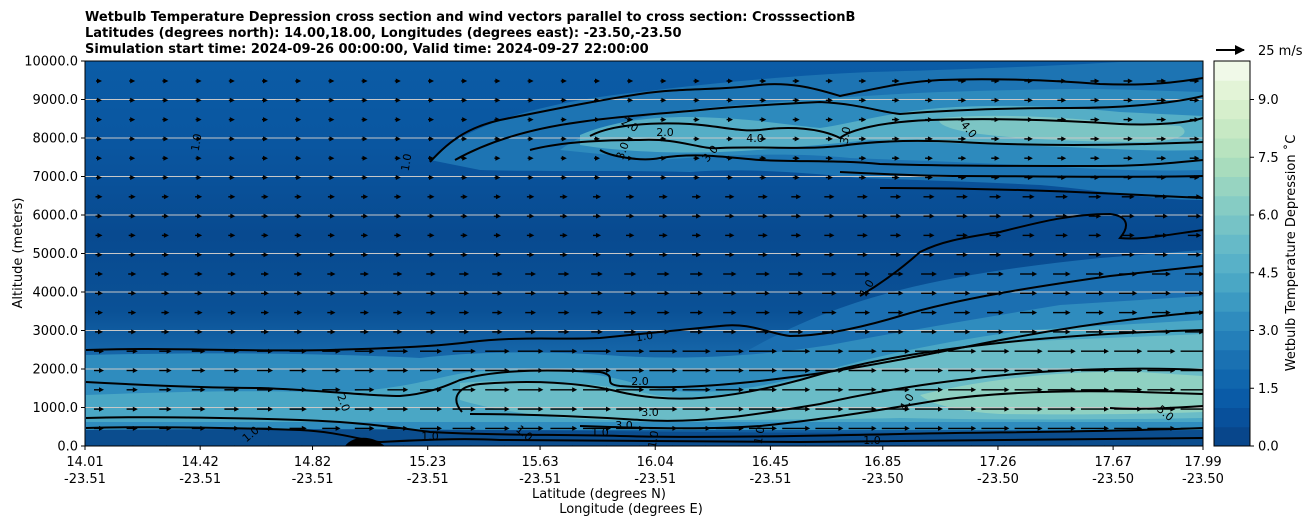 This screenshot has height=526, width=1312. I want to click on contour-label: 1.0, so click(644, 337).